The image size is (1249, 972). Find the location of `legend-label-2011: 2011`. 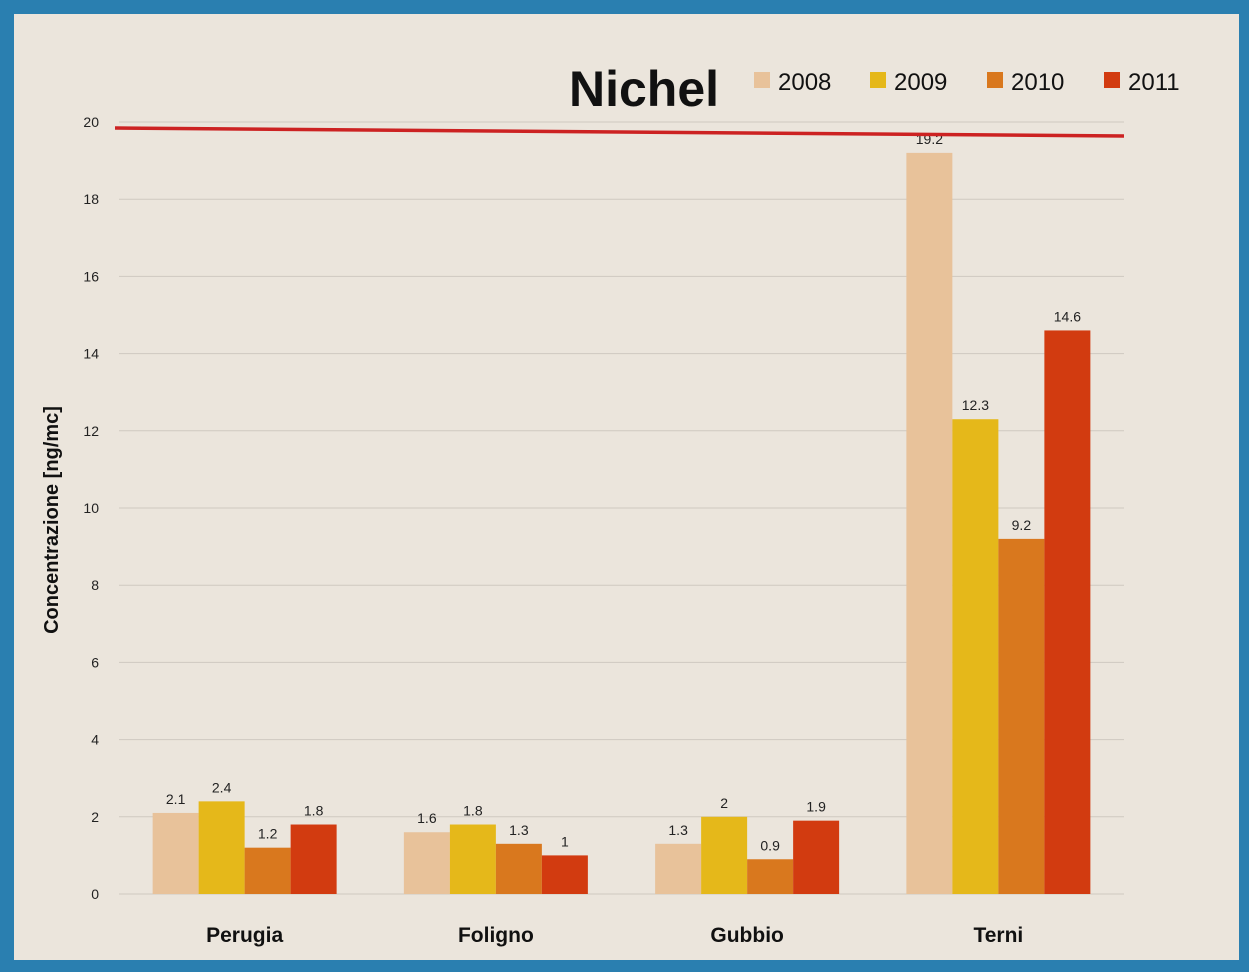

legend-label-2011: 2011 is located at coordinates (1154, 82).